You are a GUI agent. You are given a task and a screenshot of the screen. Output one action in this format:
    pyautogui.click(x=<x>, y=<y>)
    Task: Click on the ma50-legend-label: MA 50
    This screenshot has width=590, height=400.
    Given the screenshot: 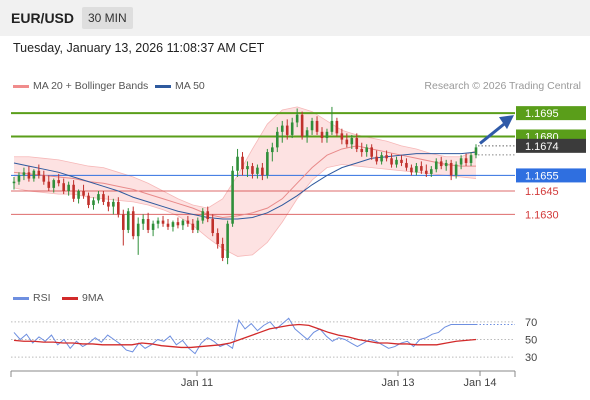 What is the action you would take?
    pyautogui.click(x=190, y=86)
    